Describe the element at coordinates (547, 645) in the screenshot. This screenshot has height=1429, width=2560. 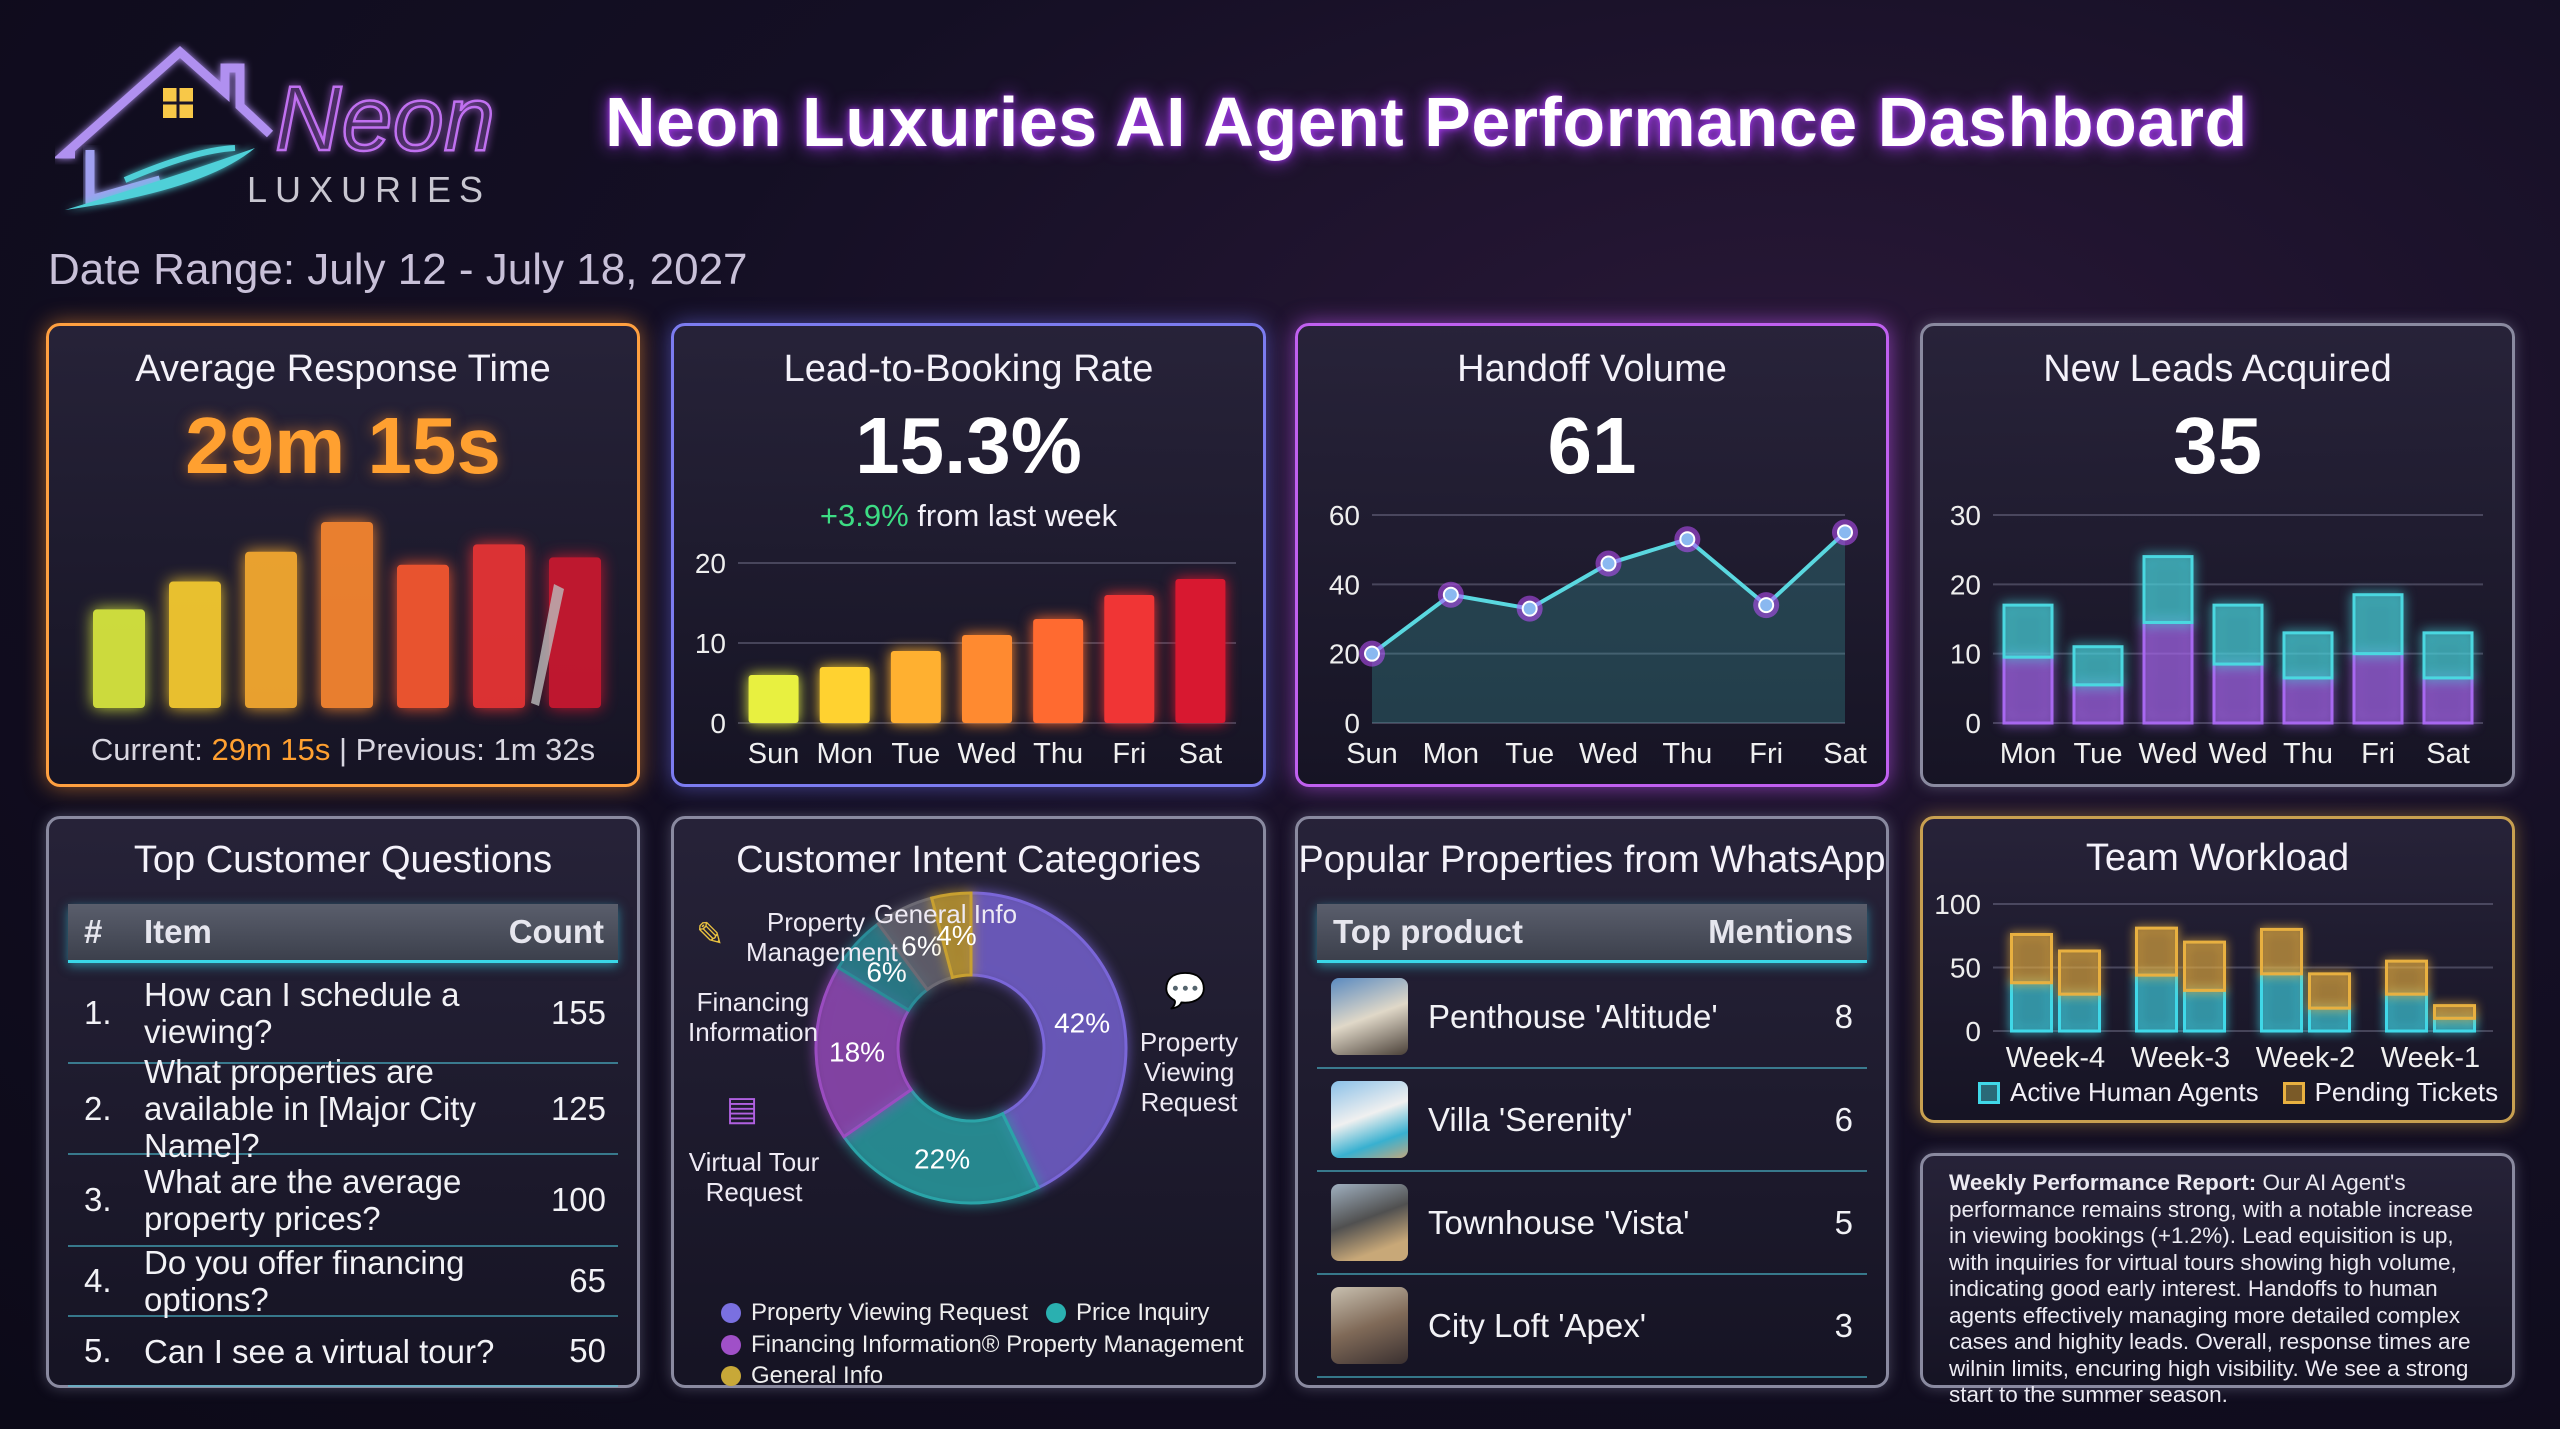
I see `gauge-needle-icon` at that location.